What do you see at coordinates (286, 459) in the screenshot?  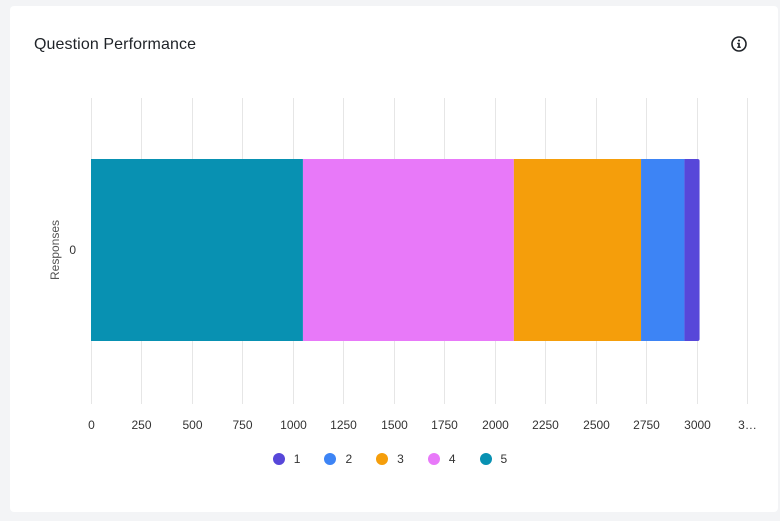 I see `legend-item-1: 1` at bounding box center [286, 459].